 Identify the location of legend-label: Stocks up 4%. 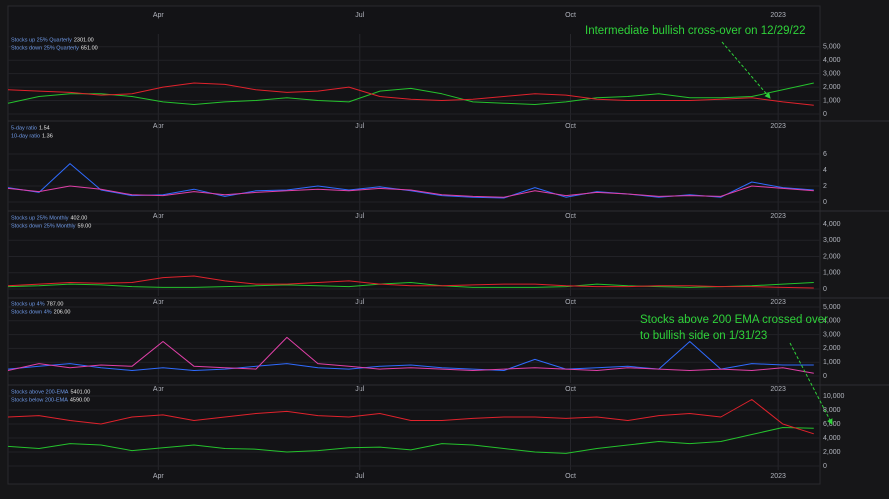
(28, 304).